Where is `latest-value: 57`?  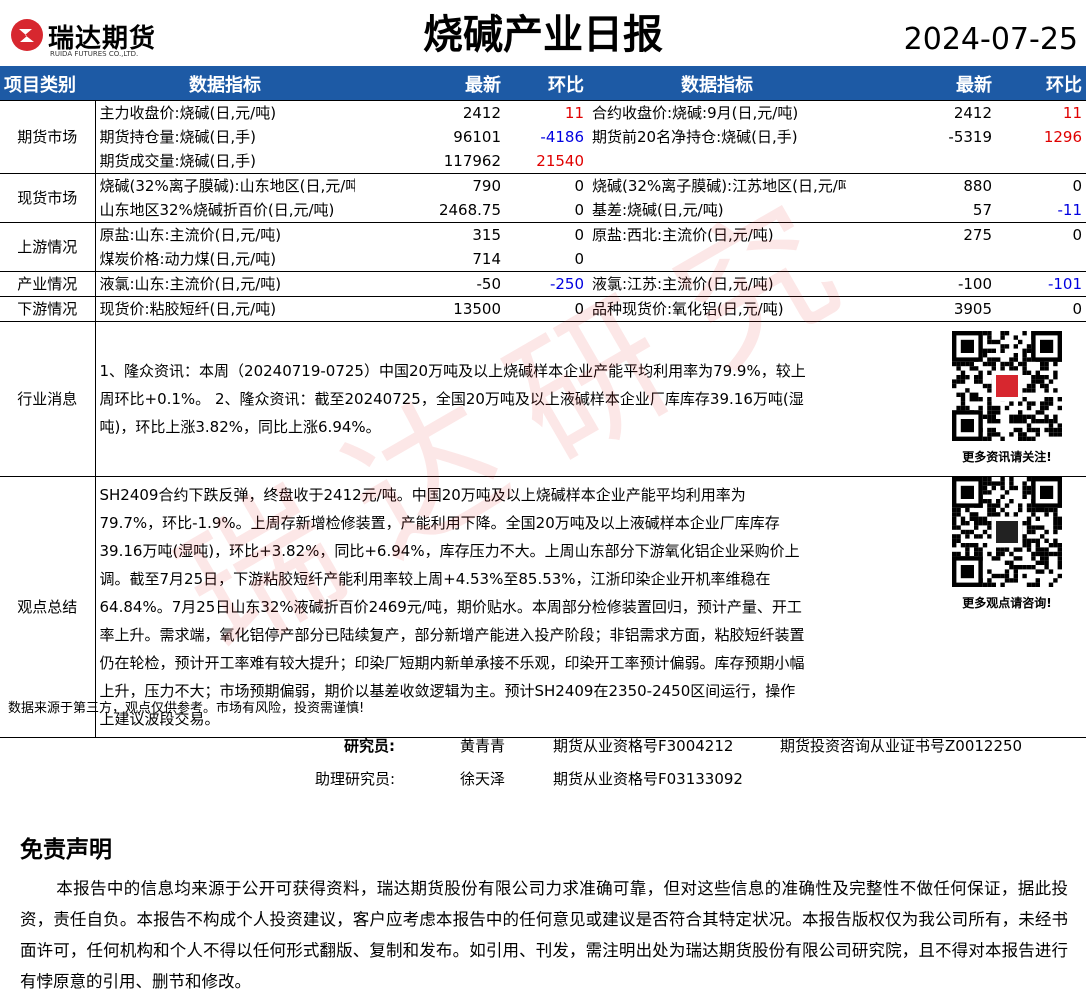 latest-value: 57 is located at coordinates (982, 210).